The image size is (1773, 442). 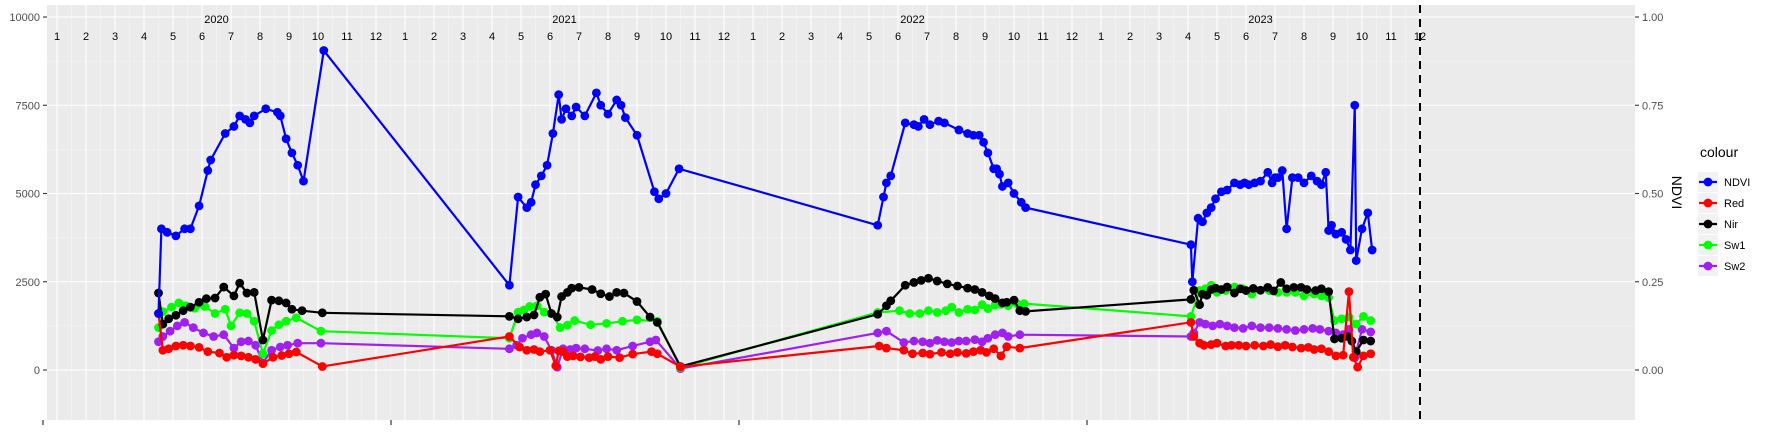 I want to click on month-label: 5, so click(x=173, y=37).